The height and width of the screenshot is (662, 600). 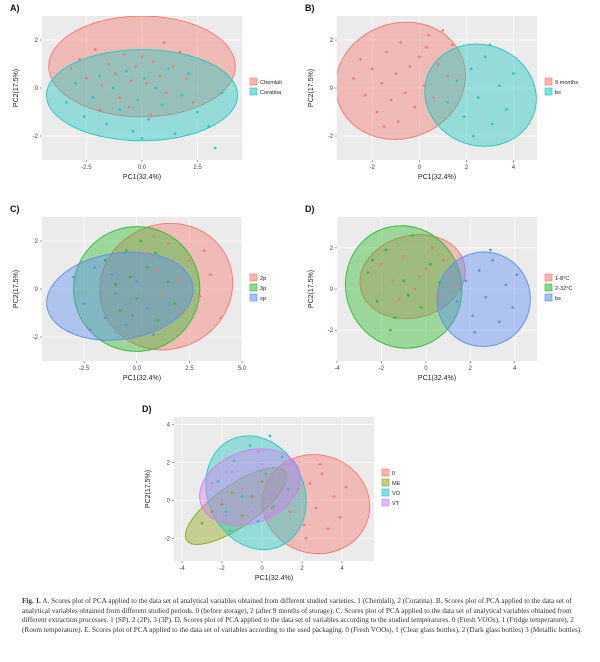 What do you see at coordinates (302, 569) in the screenshot?
I see `x-tick-label: 2` at bounding box center [302, 569].